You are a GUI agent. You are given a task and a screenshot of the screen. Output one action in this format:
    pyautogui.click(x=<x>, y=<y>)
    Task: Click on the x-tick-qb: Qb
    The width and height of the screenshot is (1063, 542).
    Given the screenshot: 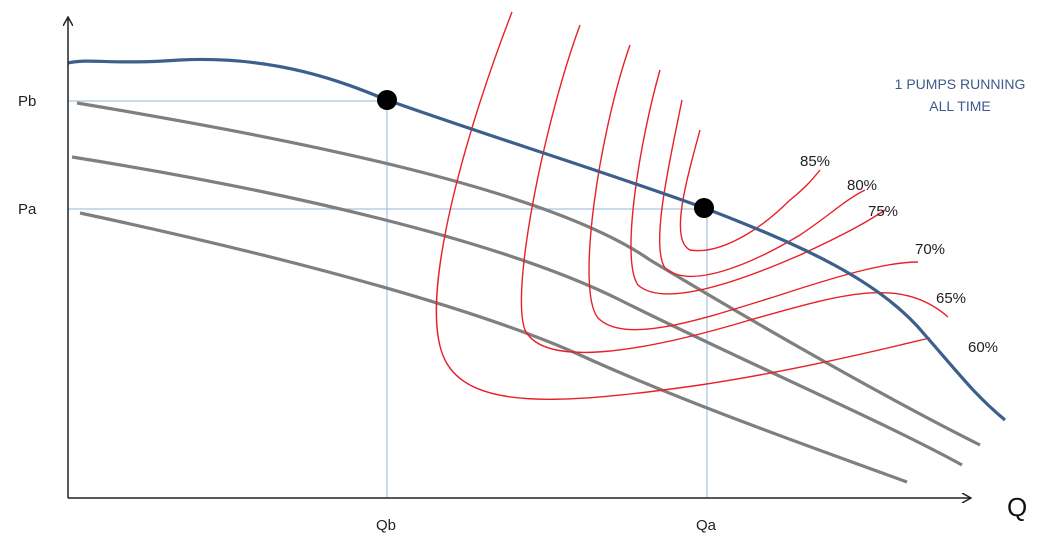 What is the action you would take?
    pyautogui.click(x=386, y=525)
    